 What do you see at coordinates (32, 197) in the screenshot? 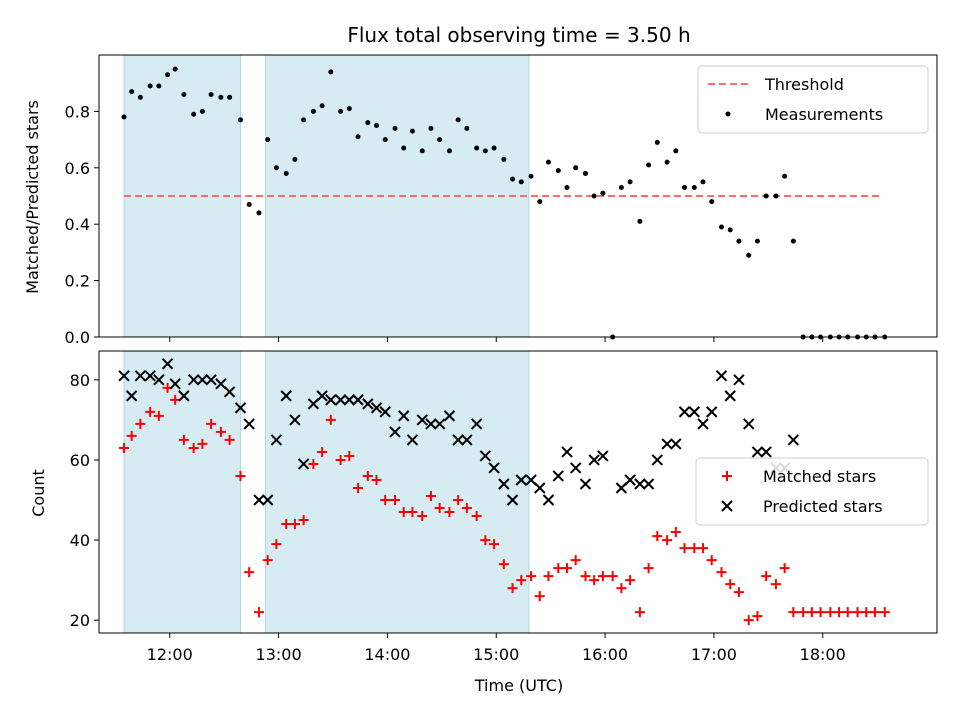
I see `top-y-axis-label: Matched/Predicted stars` at bounding box center [32, 197].